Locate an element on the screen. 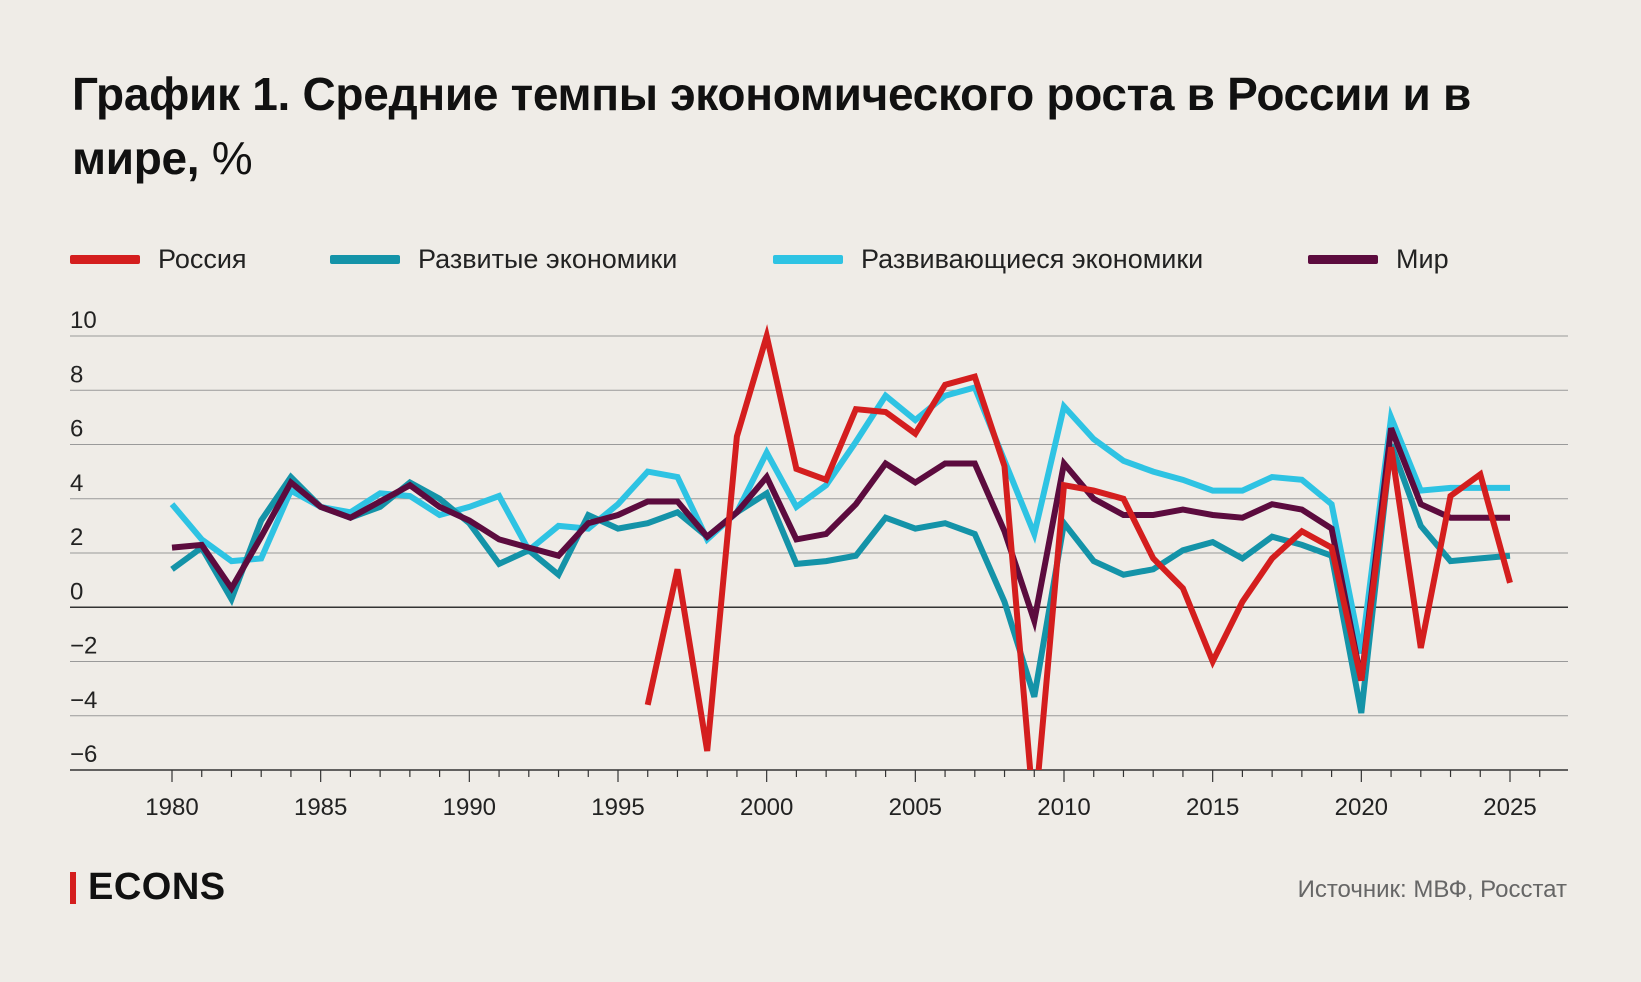 The width and height of the screenshot is (1641, 982). legend-item-russia: Россия is located at coordinates (158, 259).